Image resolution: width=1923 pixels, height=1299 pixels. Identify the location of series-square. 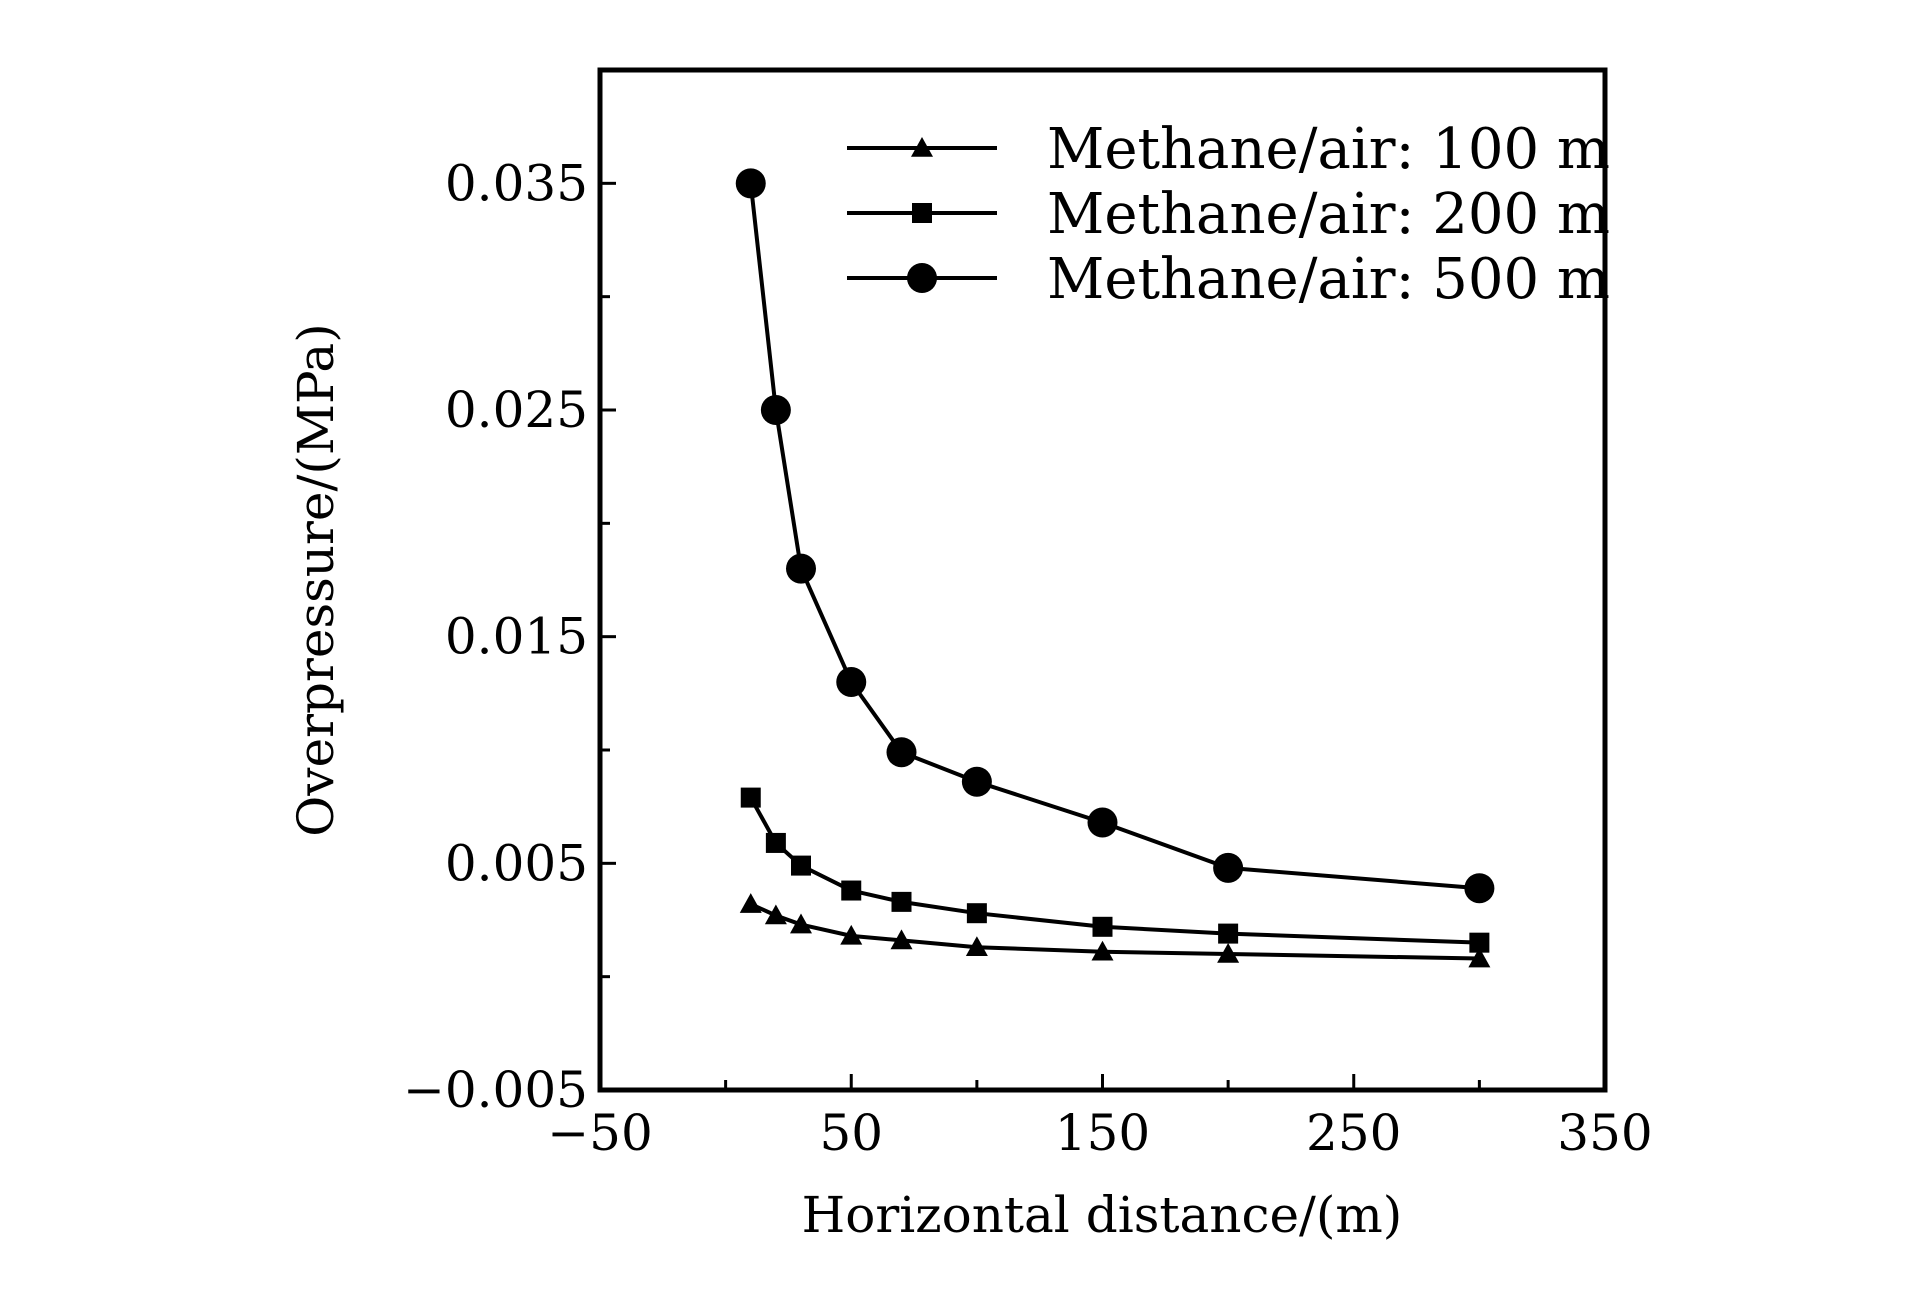
(1115, 870).